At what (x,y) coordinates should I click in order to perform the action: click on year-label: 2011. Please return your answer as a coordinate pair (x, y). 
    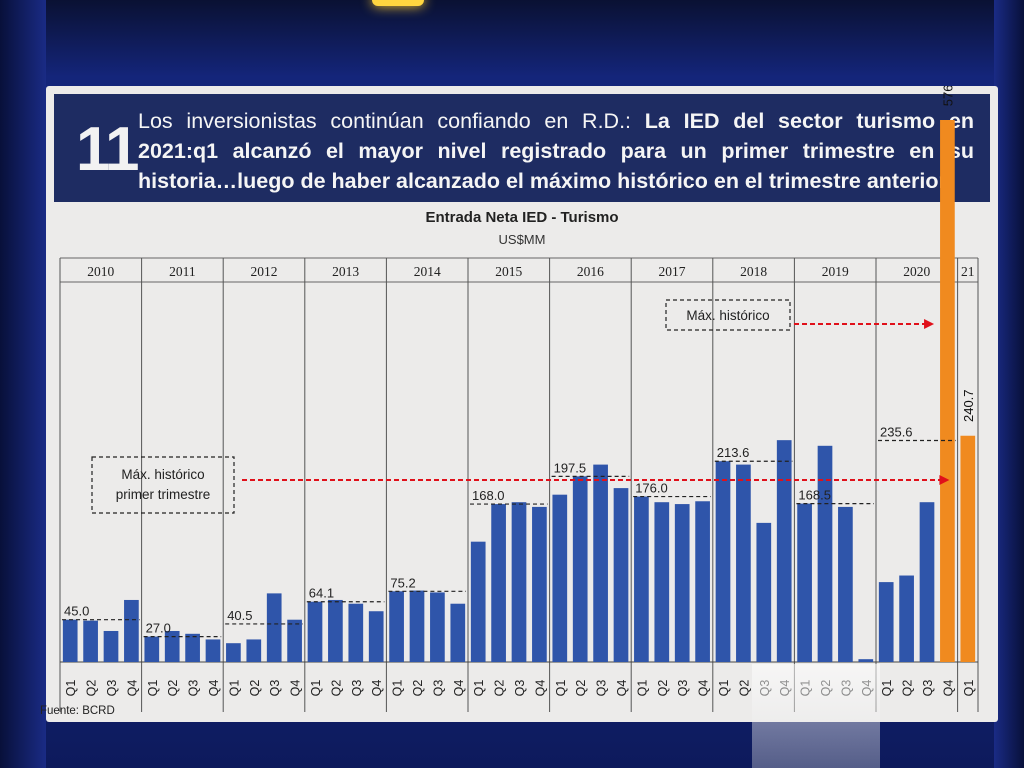
    Looking at the image, I should click on (182, 271).